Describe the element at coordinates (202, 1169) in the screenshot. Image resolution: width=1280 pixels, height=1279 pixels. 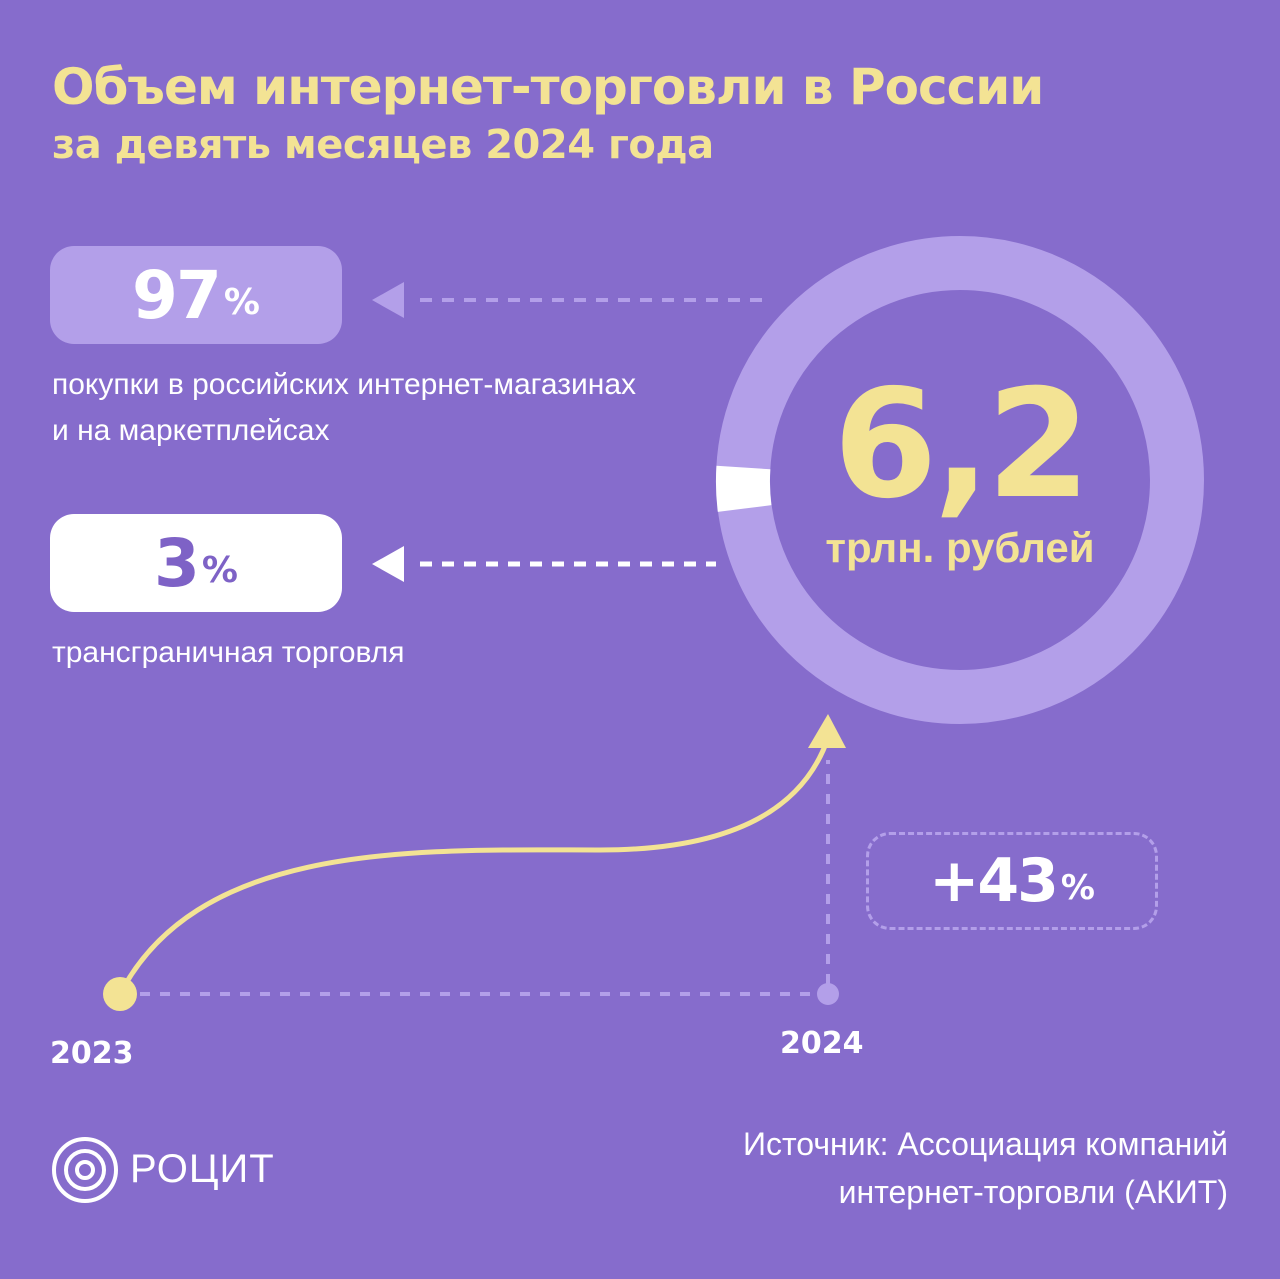
I see `brand-name: РОЦИТ` at that location.